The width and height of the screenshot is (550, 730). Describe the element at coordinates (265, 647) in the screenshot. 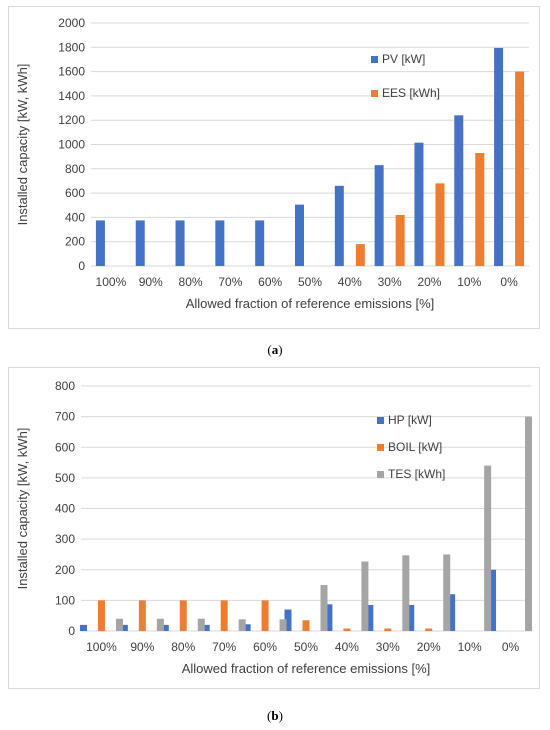

I see `x-tick-label: 60%` at that location.